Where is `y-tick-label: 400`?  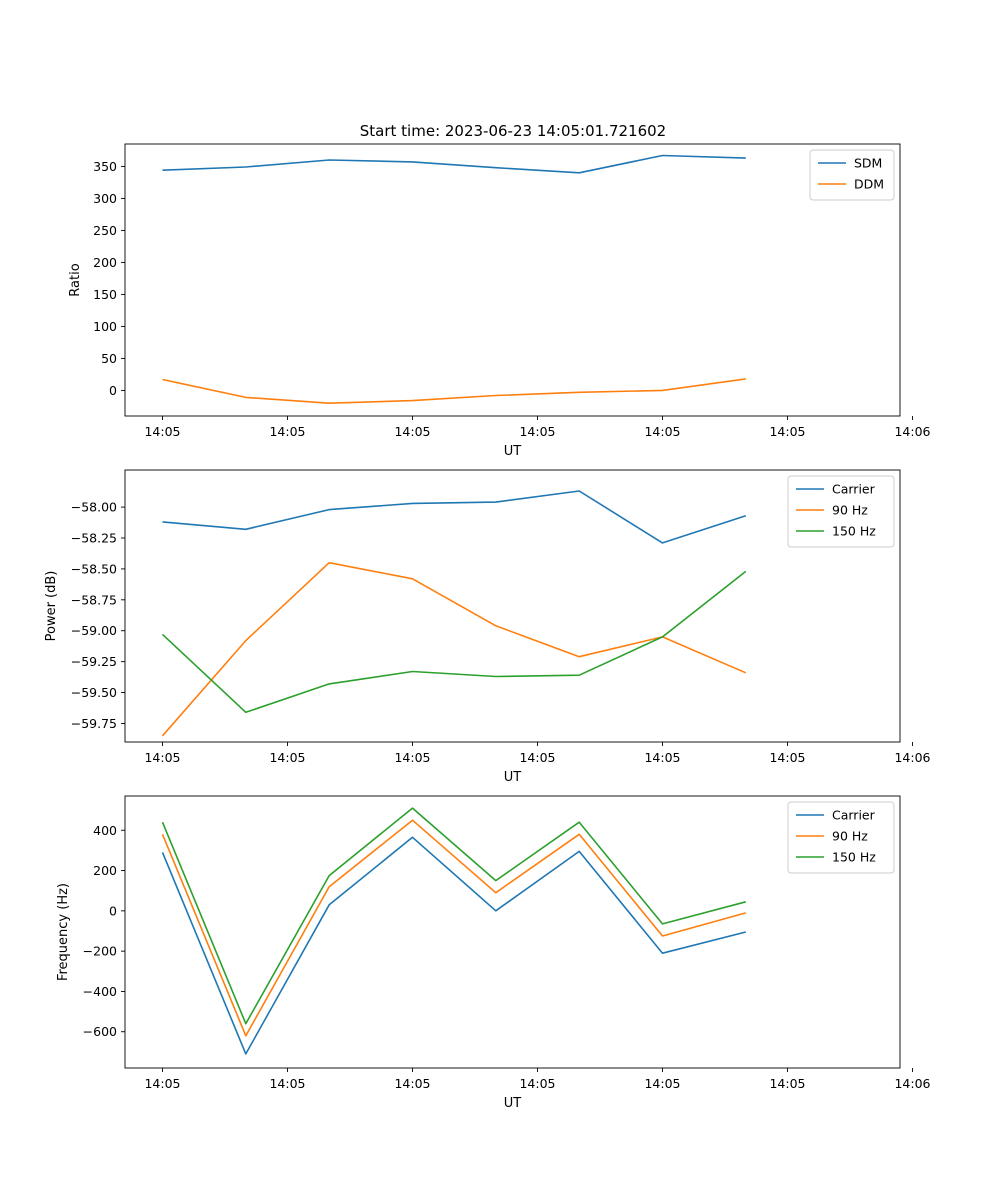
y-tick-label: 400 is located at coordinates (105, 830).